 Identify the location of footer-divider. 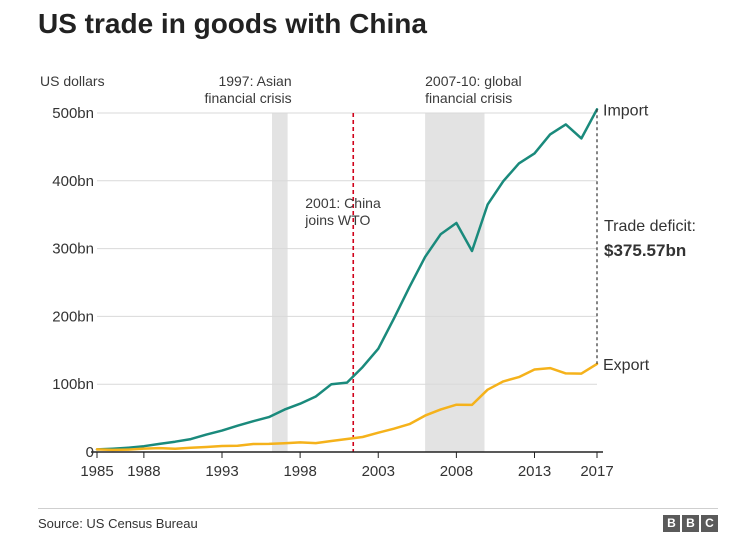
(378, 508).